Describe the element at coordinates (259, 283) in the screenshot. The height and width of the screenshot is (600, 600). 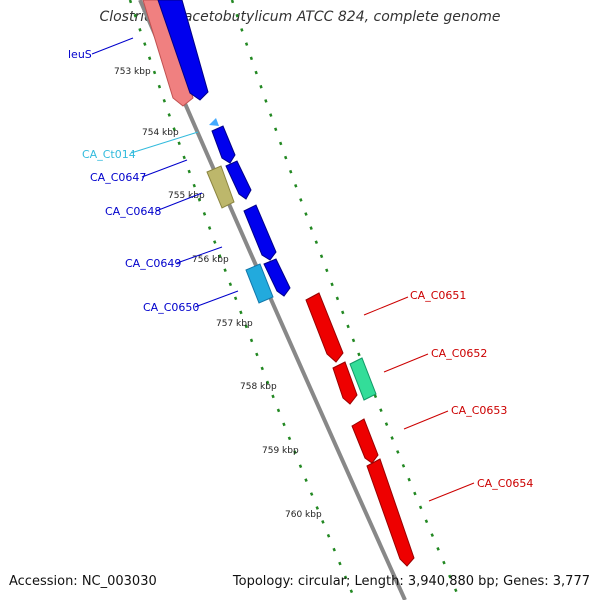
I see `gene-CA_C0650` at that location.